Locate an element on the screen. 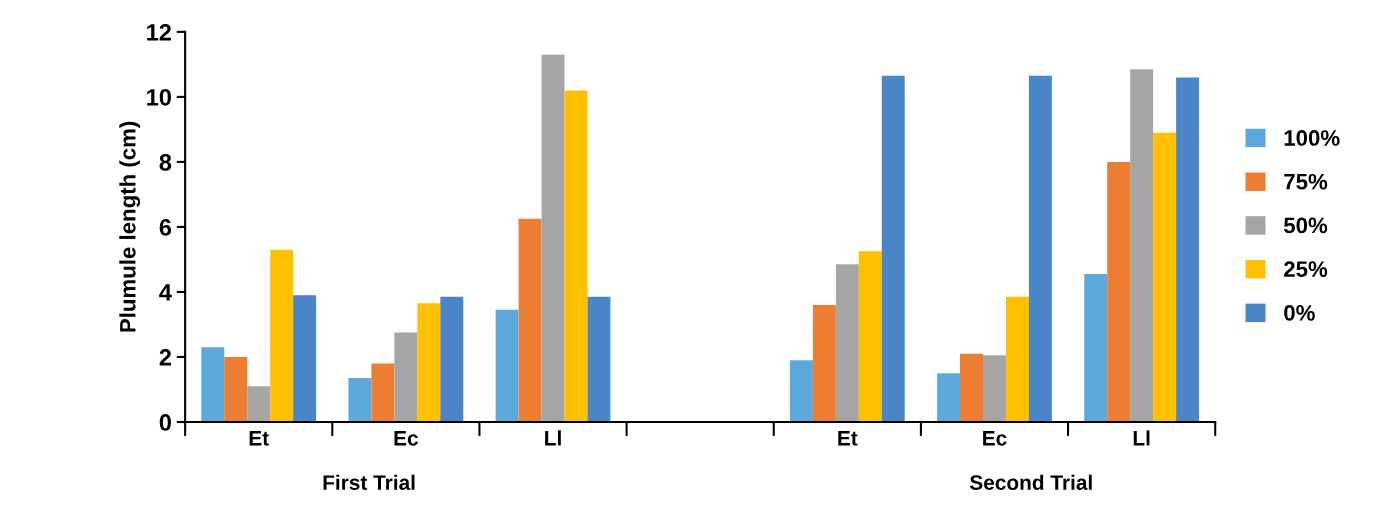 This screenshot has height=514, width=1392. y-tick-label: 12 is located at coordinates (159, 32).